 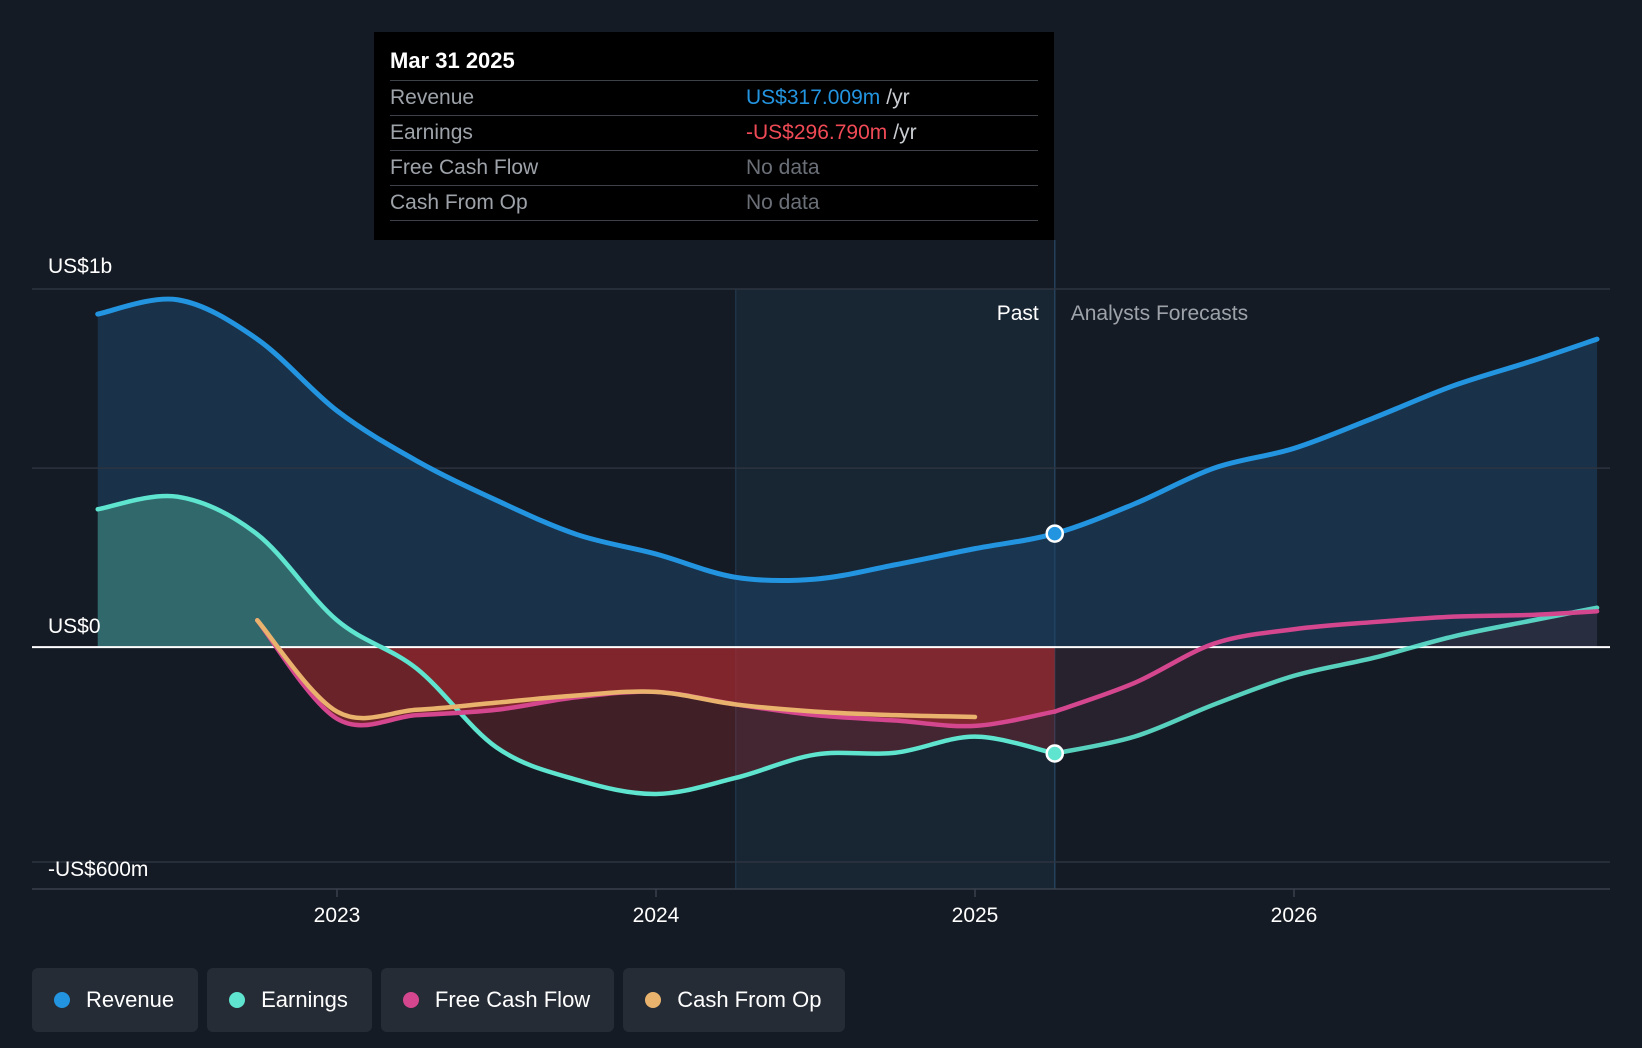 I want to click on revenue-marker, so click(x=1054, y=533).